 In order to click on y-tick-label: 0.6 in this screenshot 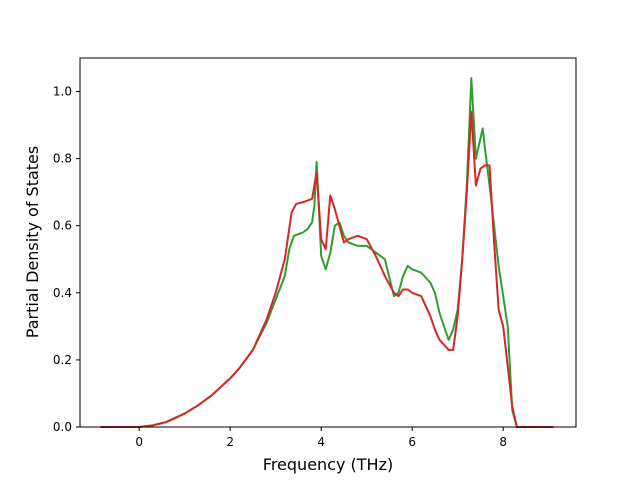, I will do `click(62, 226)`.